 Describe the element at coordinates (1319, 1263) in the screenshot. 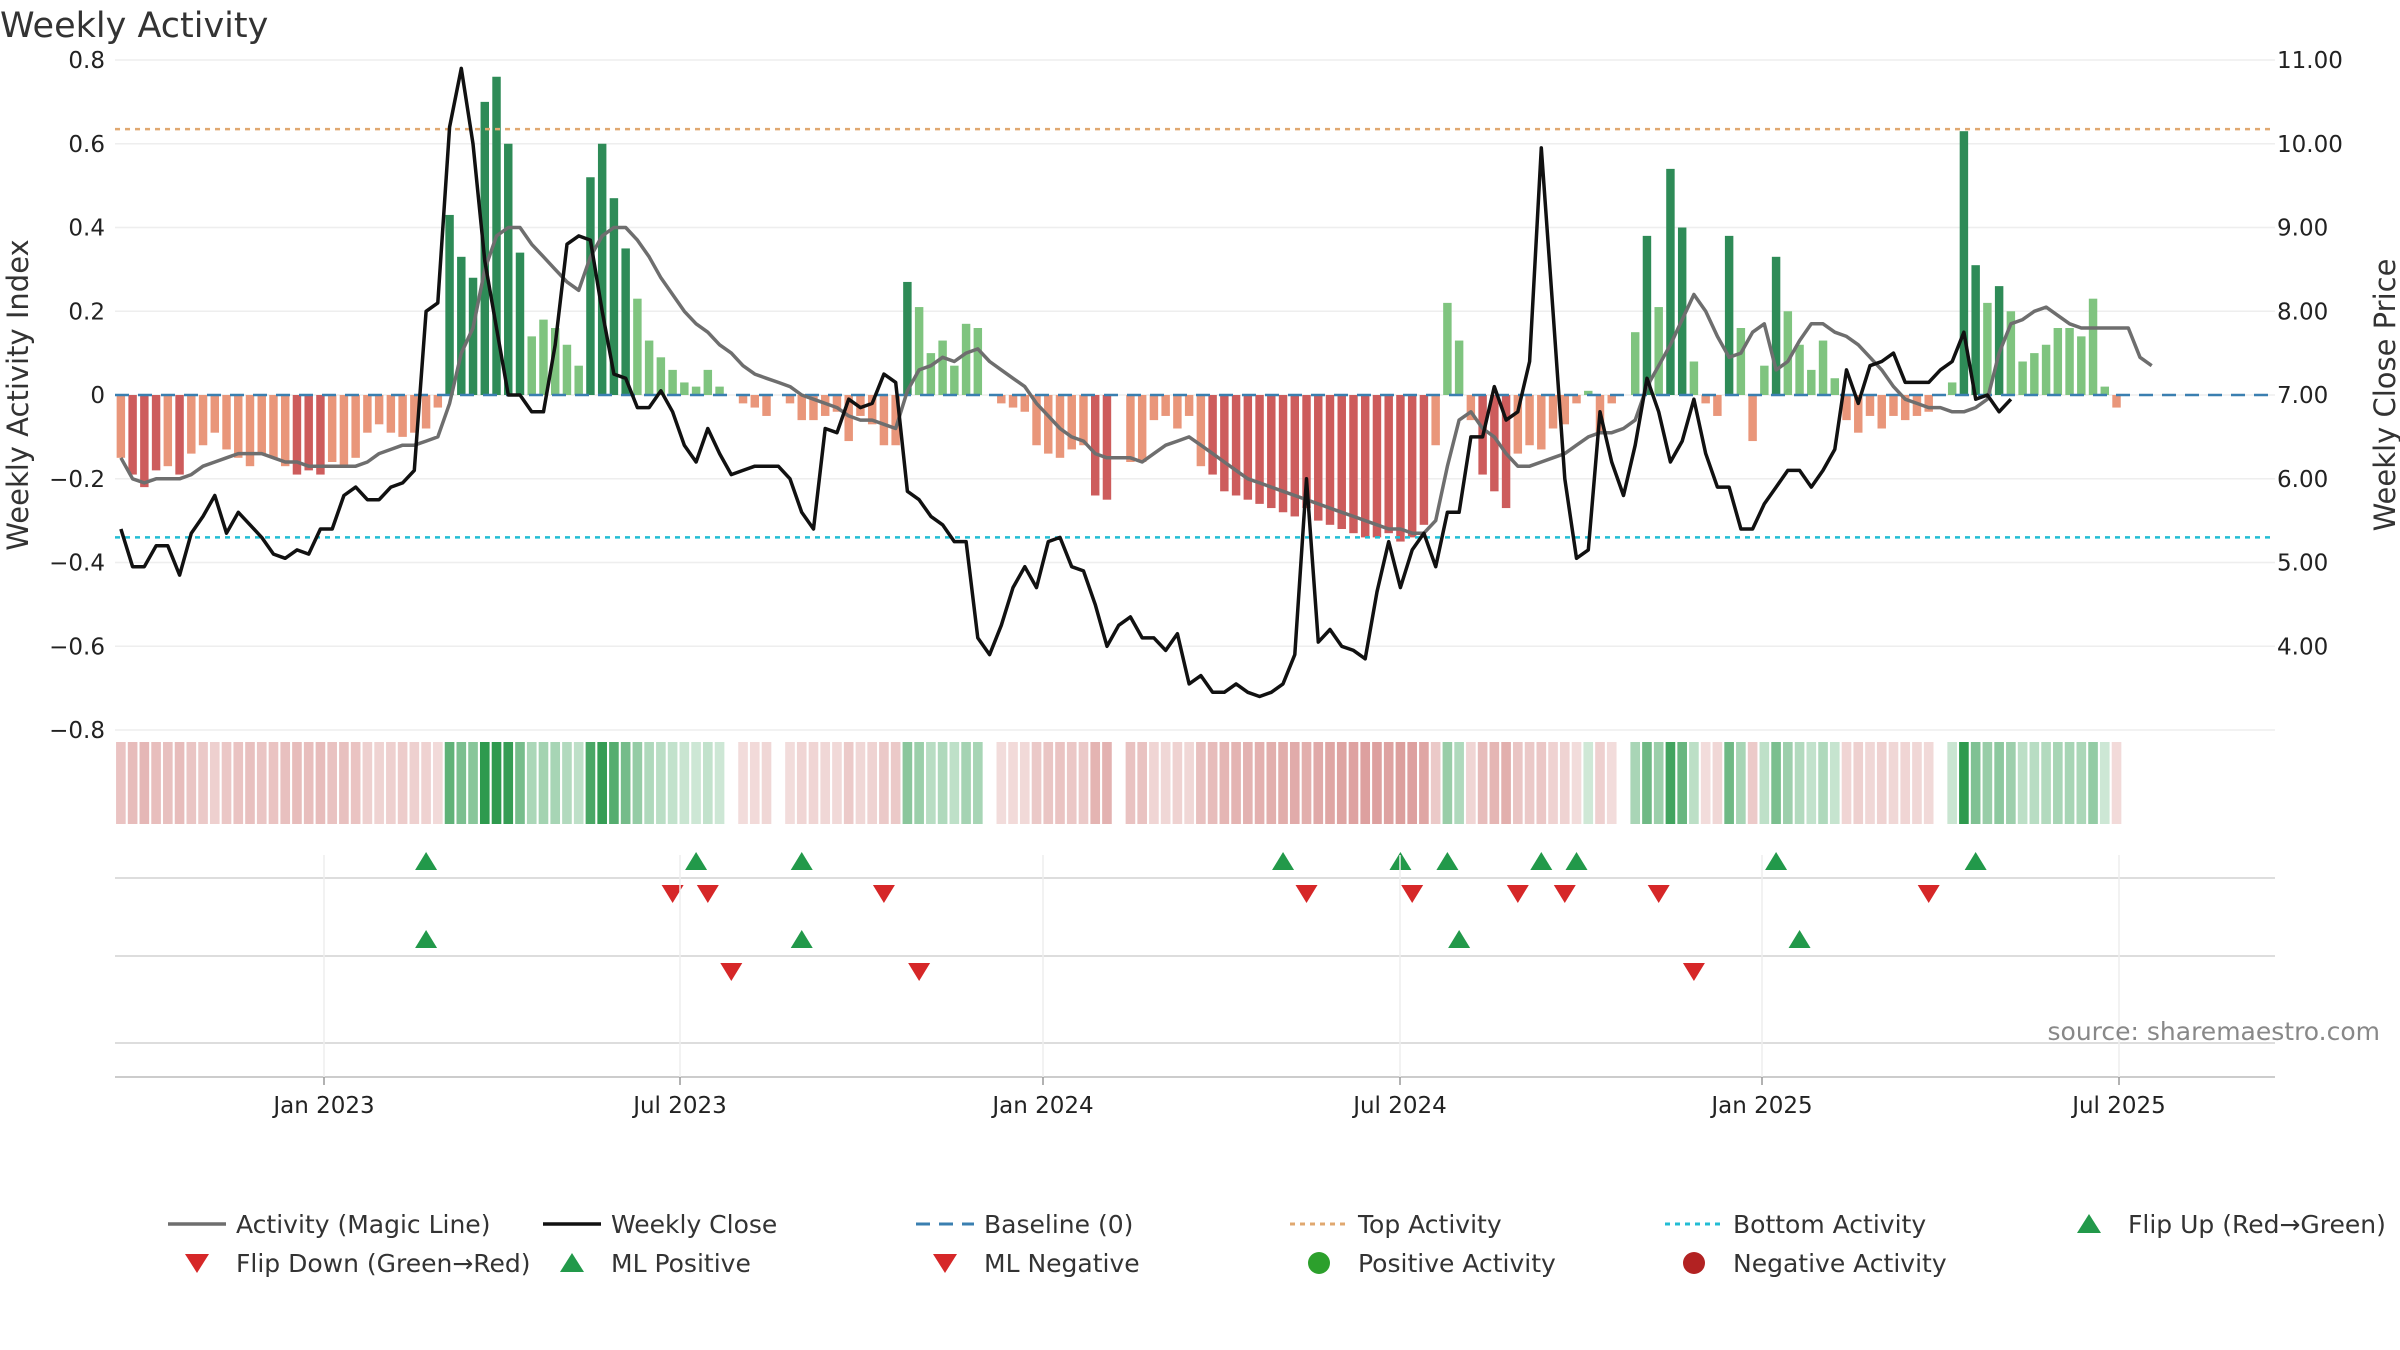

I see `legend-swatch` at that location.